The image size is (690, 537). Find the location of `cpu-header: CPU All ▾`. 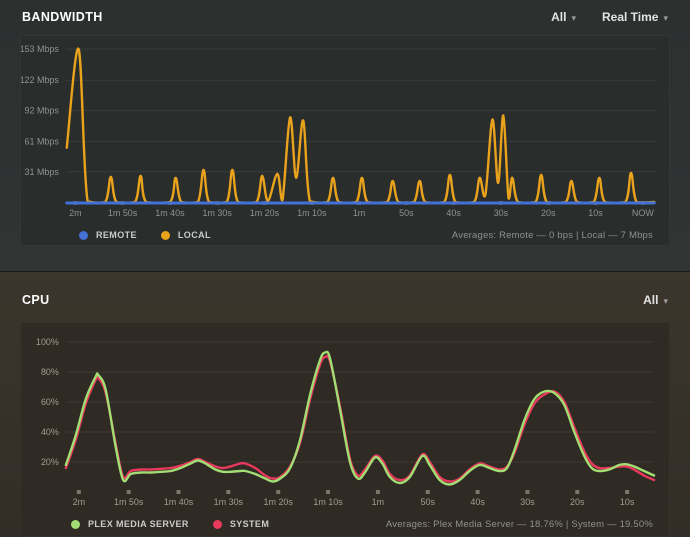

cpu-header: CPU All ▾ is located at coordinates (345, 297).